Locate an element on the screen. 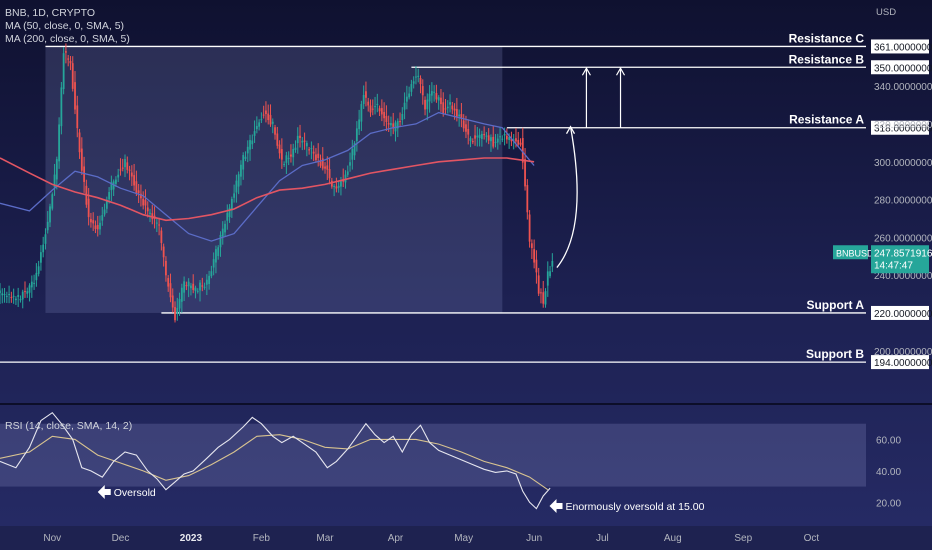 This screenshot has height=550, width=932. resistance-a-label: Resistance A is located at coordinates (826, 120).